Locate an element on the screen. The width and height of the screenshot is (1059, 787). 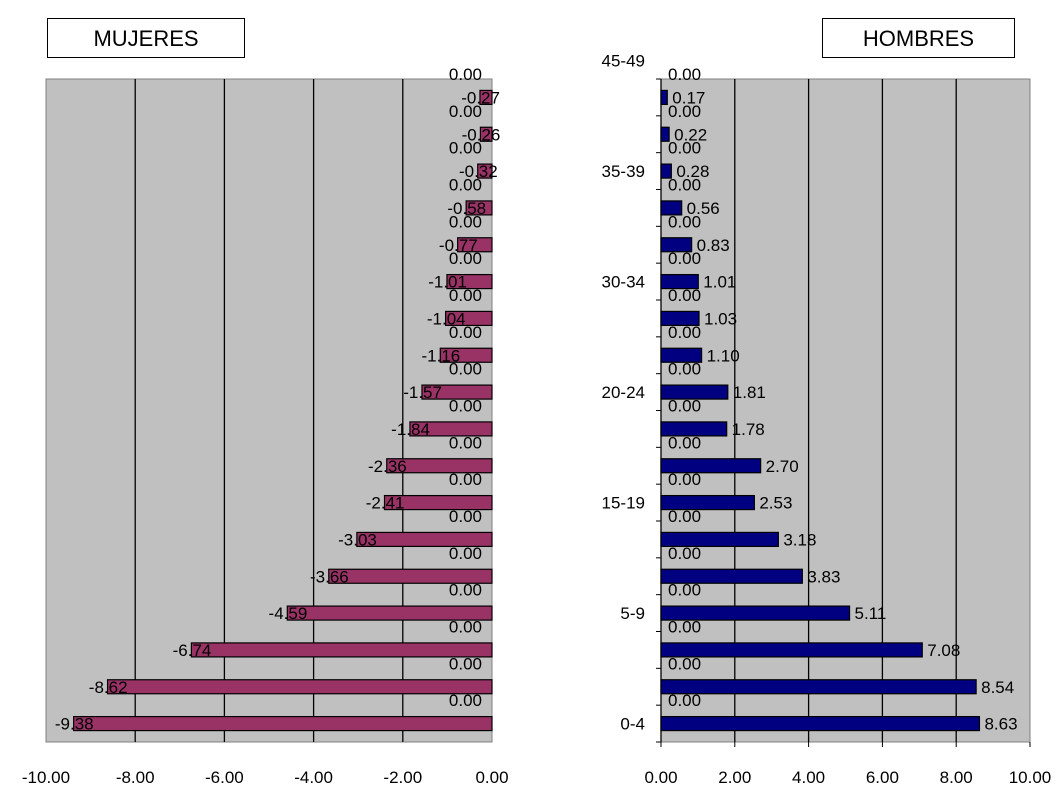
data-label: 2.70 is located at coordinates (782, 466).